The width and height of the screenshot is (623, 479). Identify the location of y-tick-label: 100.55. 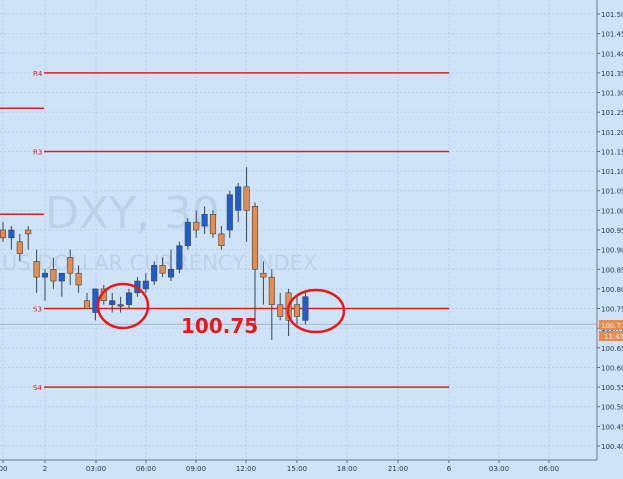
(612, 388).